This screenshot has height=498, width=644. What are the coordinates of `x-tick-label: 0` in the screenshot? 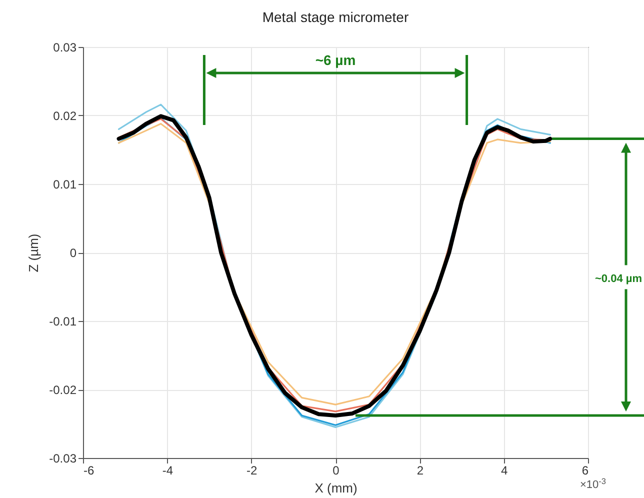 It's located at (336, 471).